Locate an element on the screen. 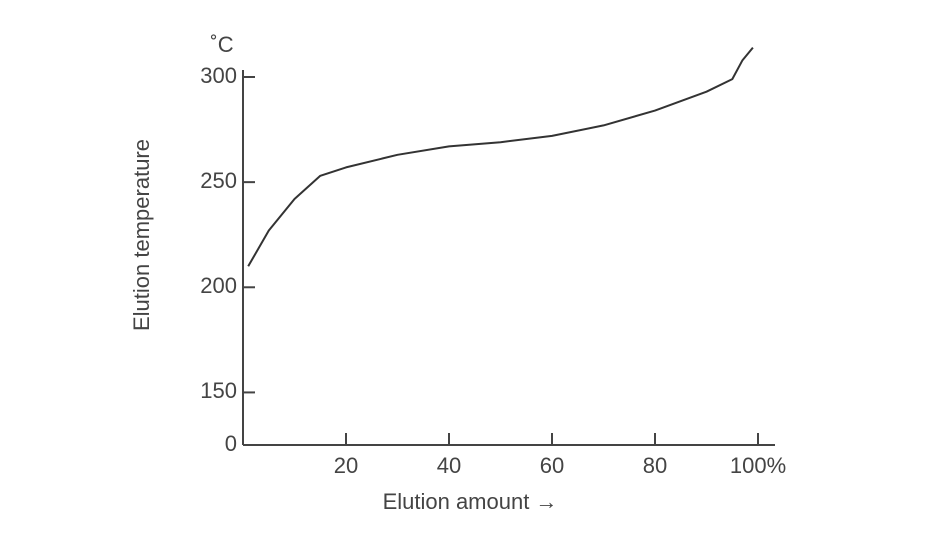  y-tick-label: 200 is located at coordinates (218, 285).